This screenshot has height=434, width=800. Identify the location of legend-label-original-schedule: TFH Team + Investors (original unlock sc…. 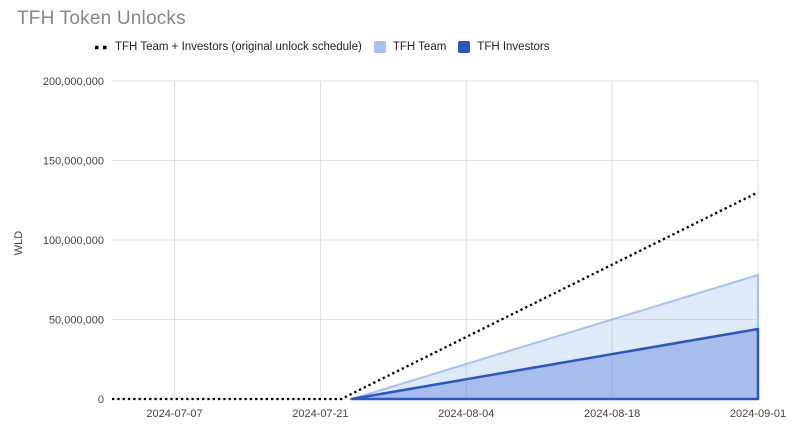
(238, 47).